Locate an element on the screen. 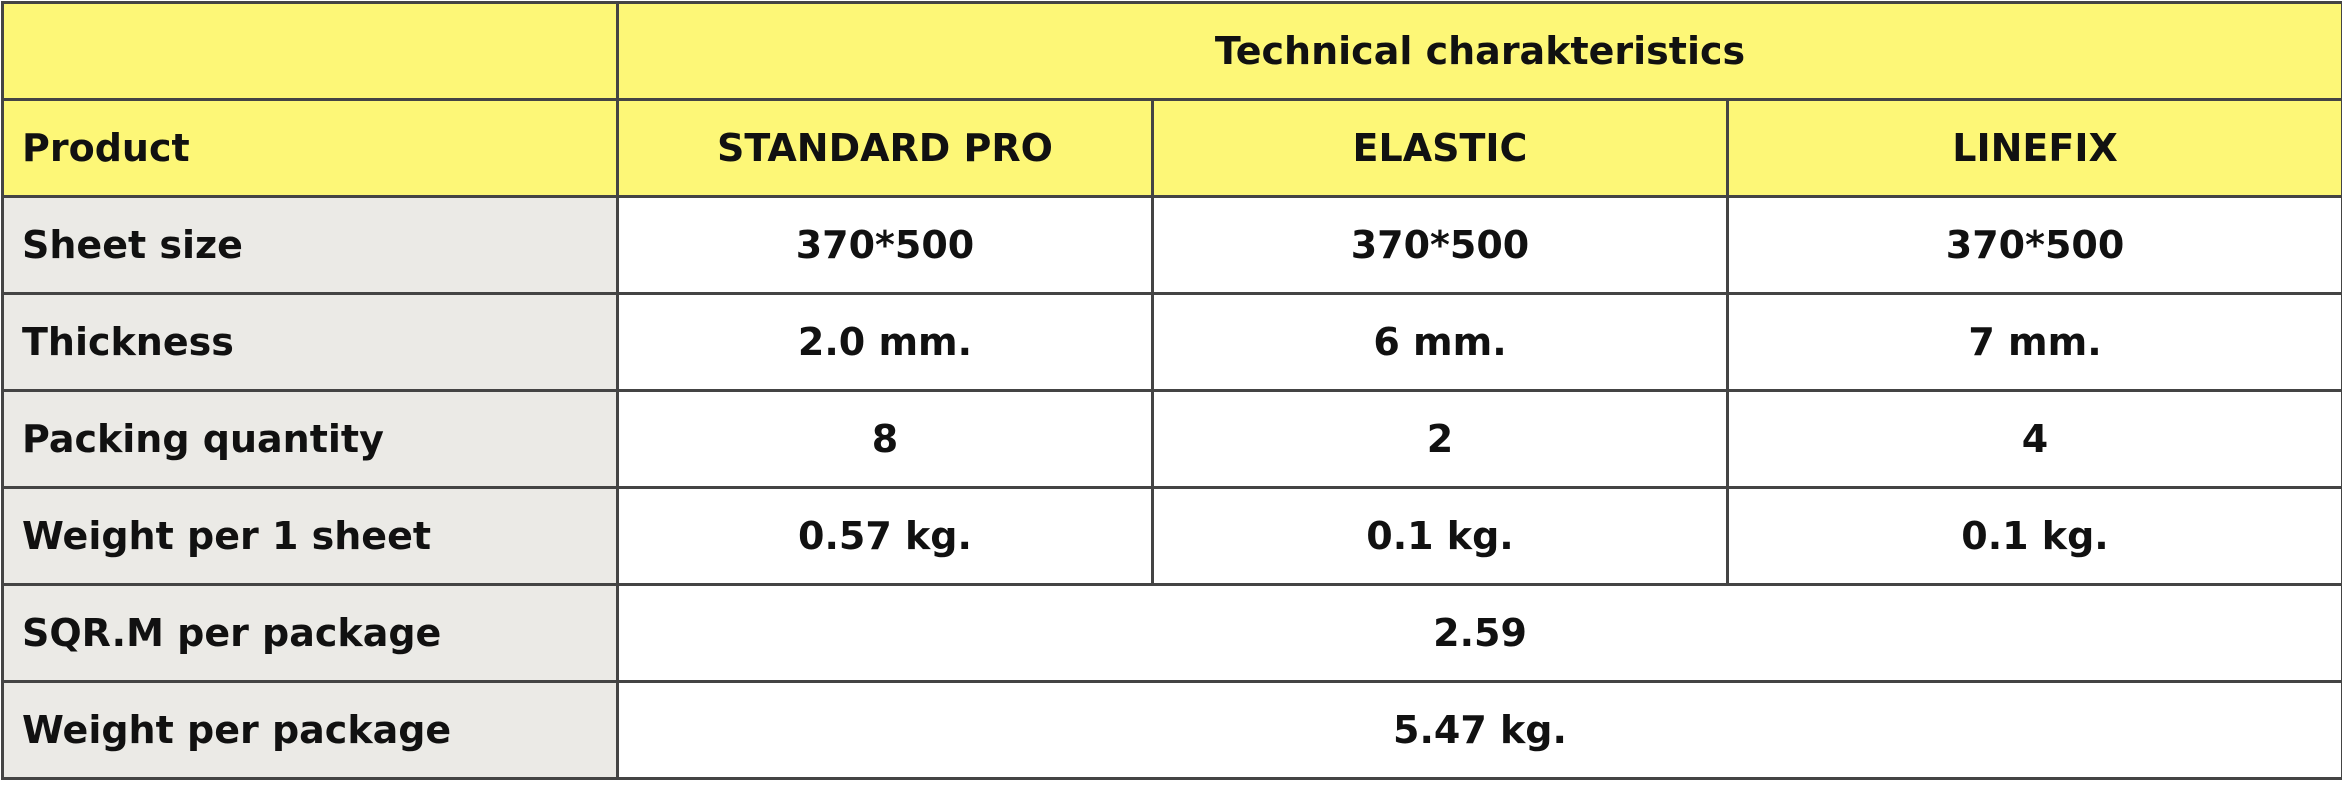 The width and height of the screenshot is (2342, 803). cell: 5.47 kg. is located at coordinates (1480, 730).